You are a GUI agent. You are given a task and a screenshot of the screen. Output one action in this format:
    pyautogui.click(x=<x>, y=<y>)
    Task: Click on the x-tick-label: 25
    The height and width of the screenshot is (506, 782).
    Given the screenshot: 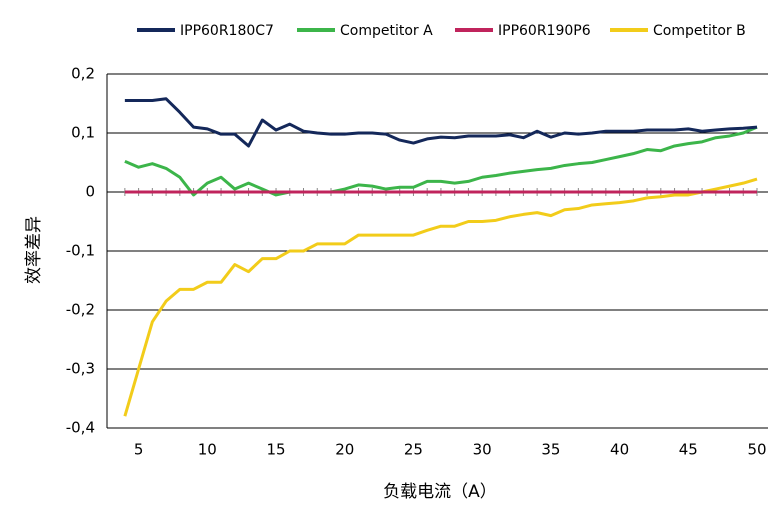 What is the action you would take?
    pyautogui.click(x=413, y=450)
    